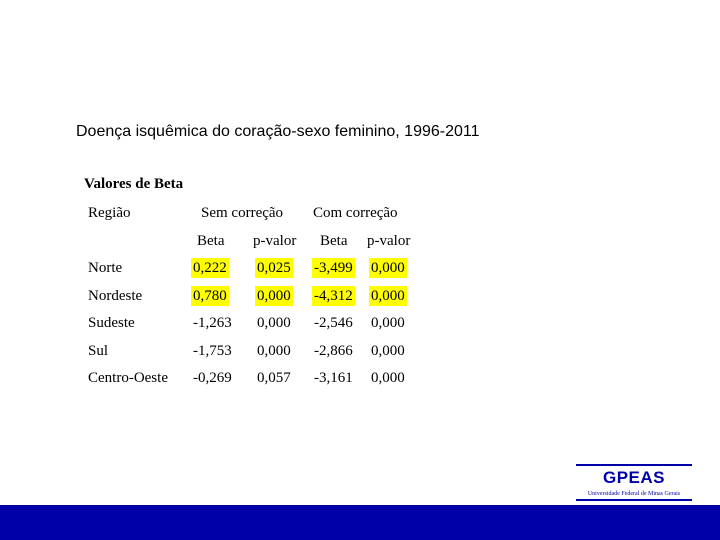 This screenshot has width=720, height=540. I want to click on cell-beta-with: -2,546, so click(333, 323).